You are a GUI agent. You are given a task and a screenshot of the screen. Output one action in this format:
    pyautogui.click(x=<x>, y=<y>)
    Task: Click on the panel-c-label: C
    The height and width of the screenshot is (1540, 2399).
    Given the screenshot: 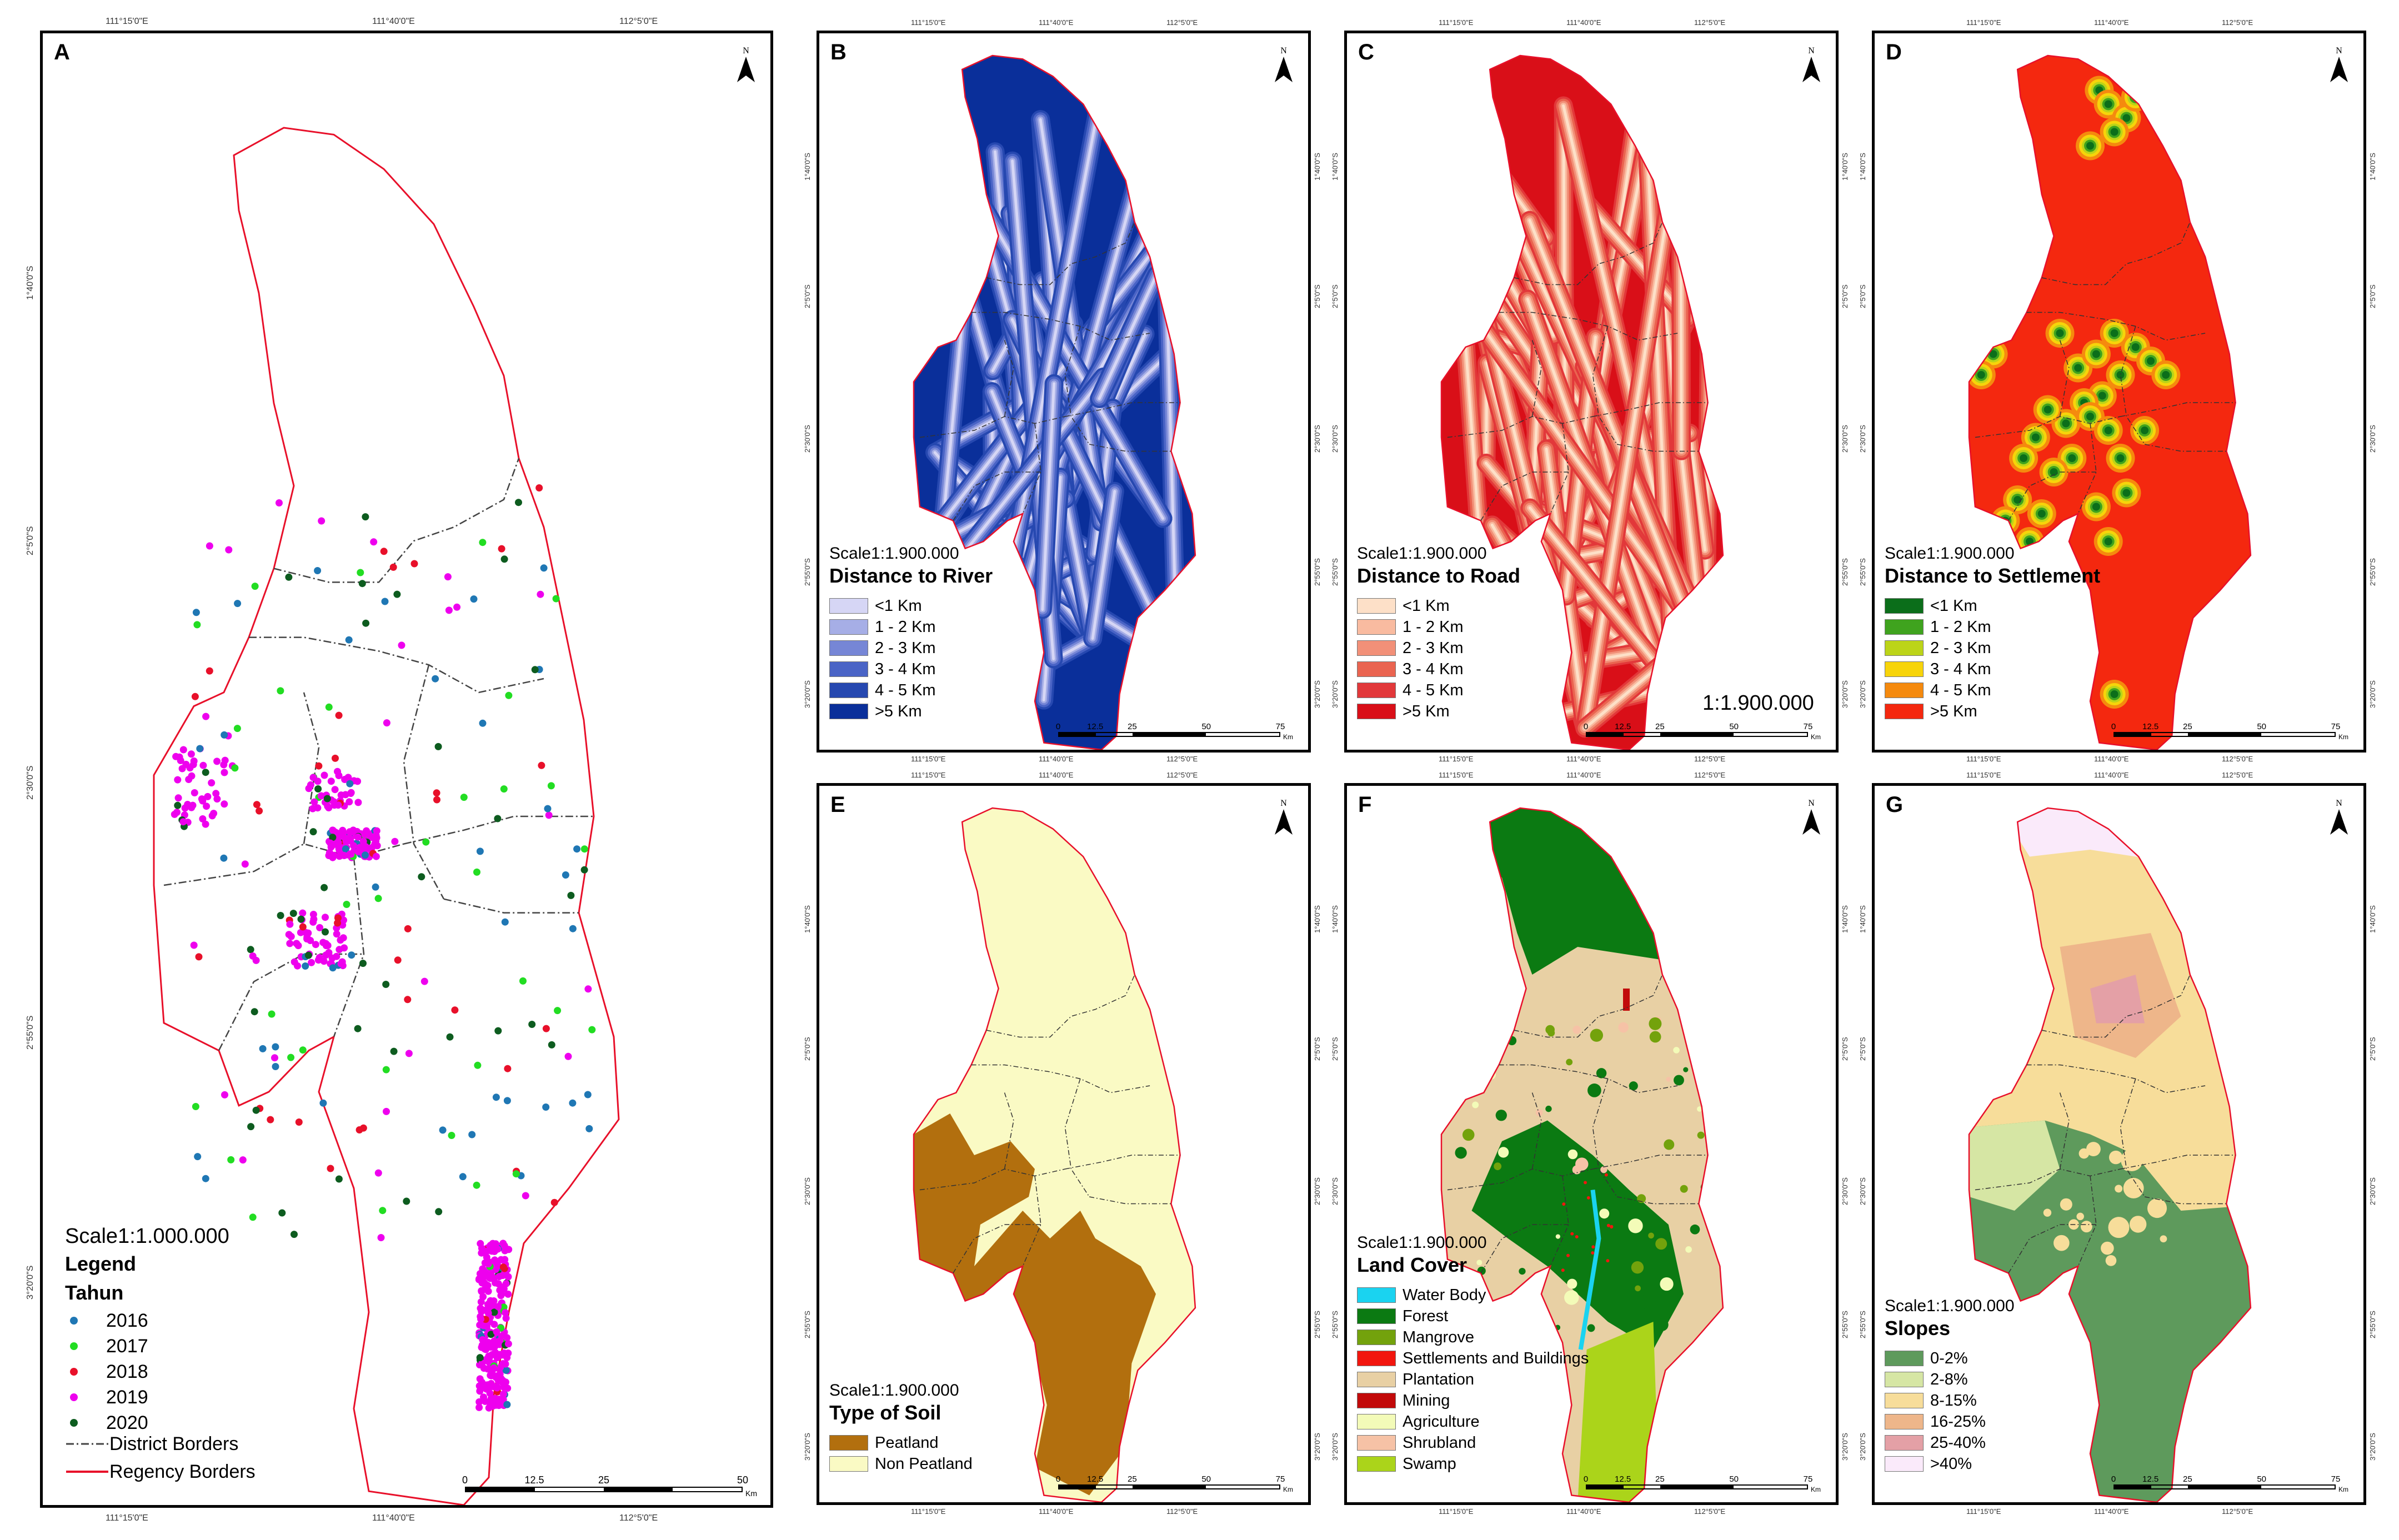 What is the action you would take?
    pyautogui.click(x=1366, y=52)
    